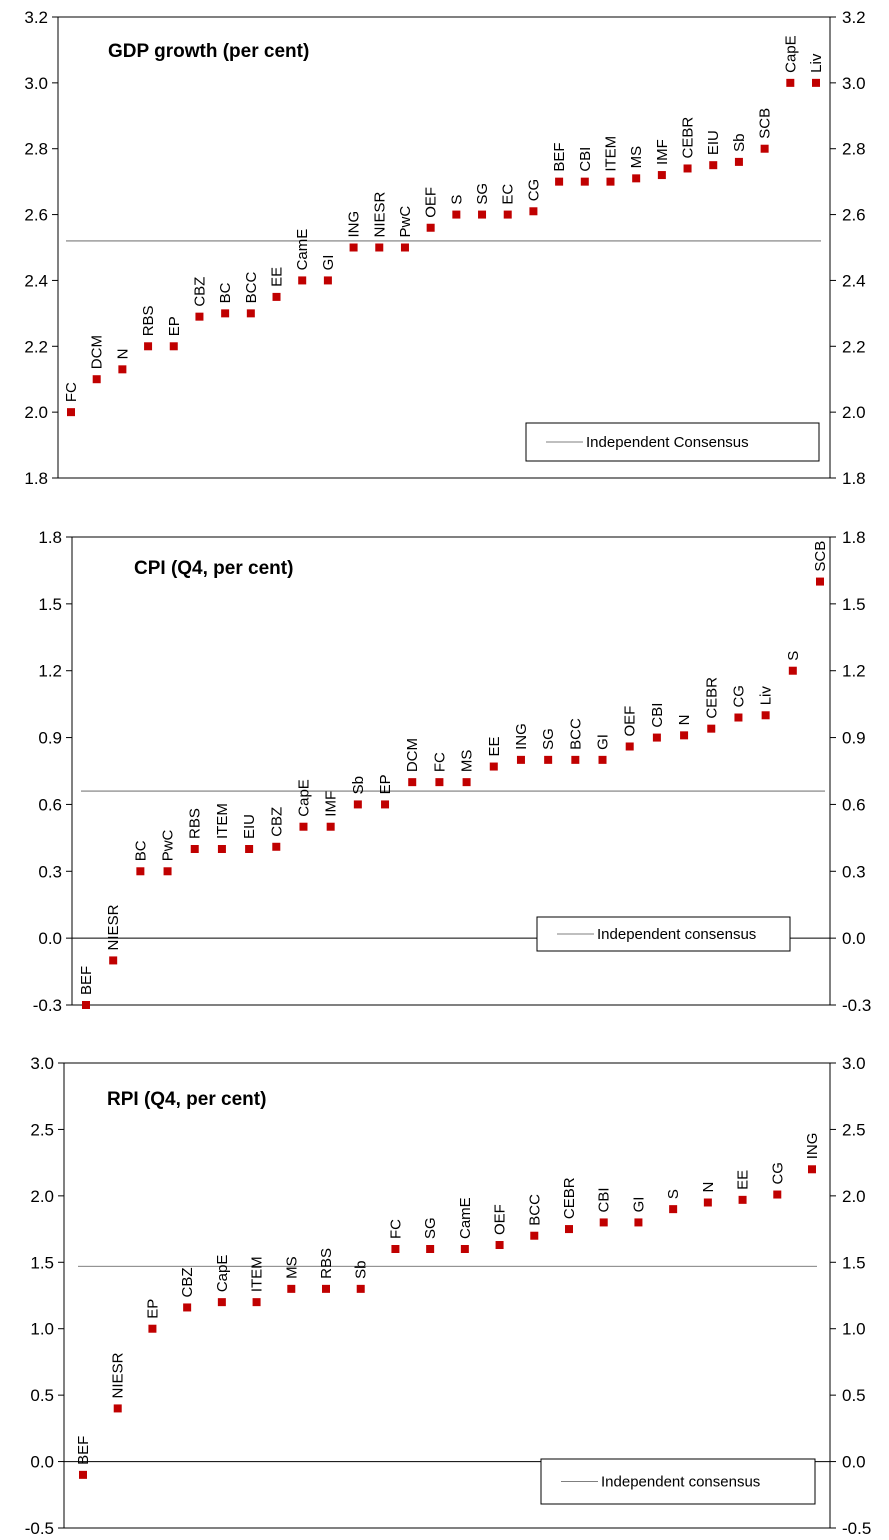  What do you see at coordinates (854, 149) in the screenshot?
I see `y-tick-label-right: 2.8` at bounding box center [854, 149].